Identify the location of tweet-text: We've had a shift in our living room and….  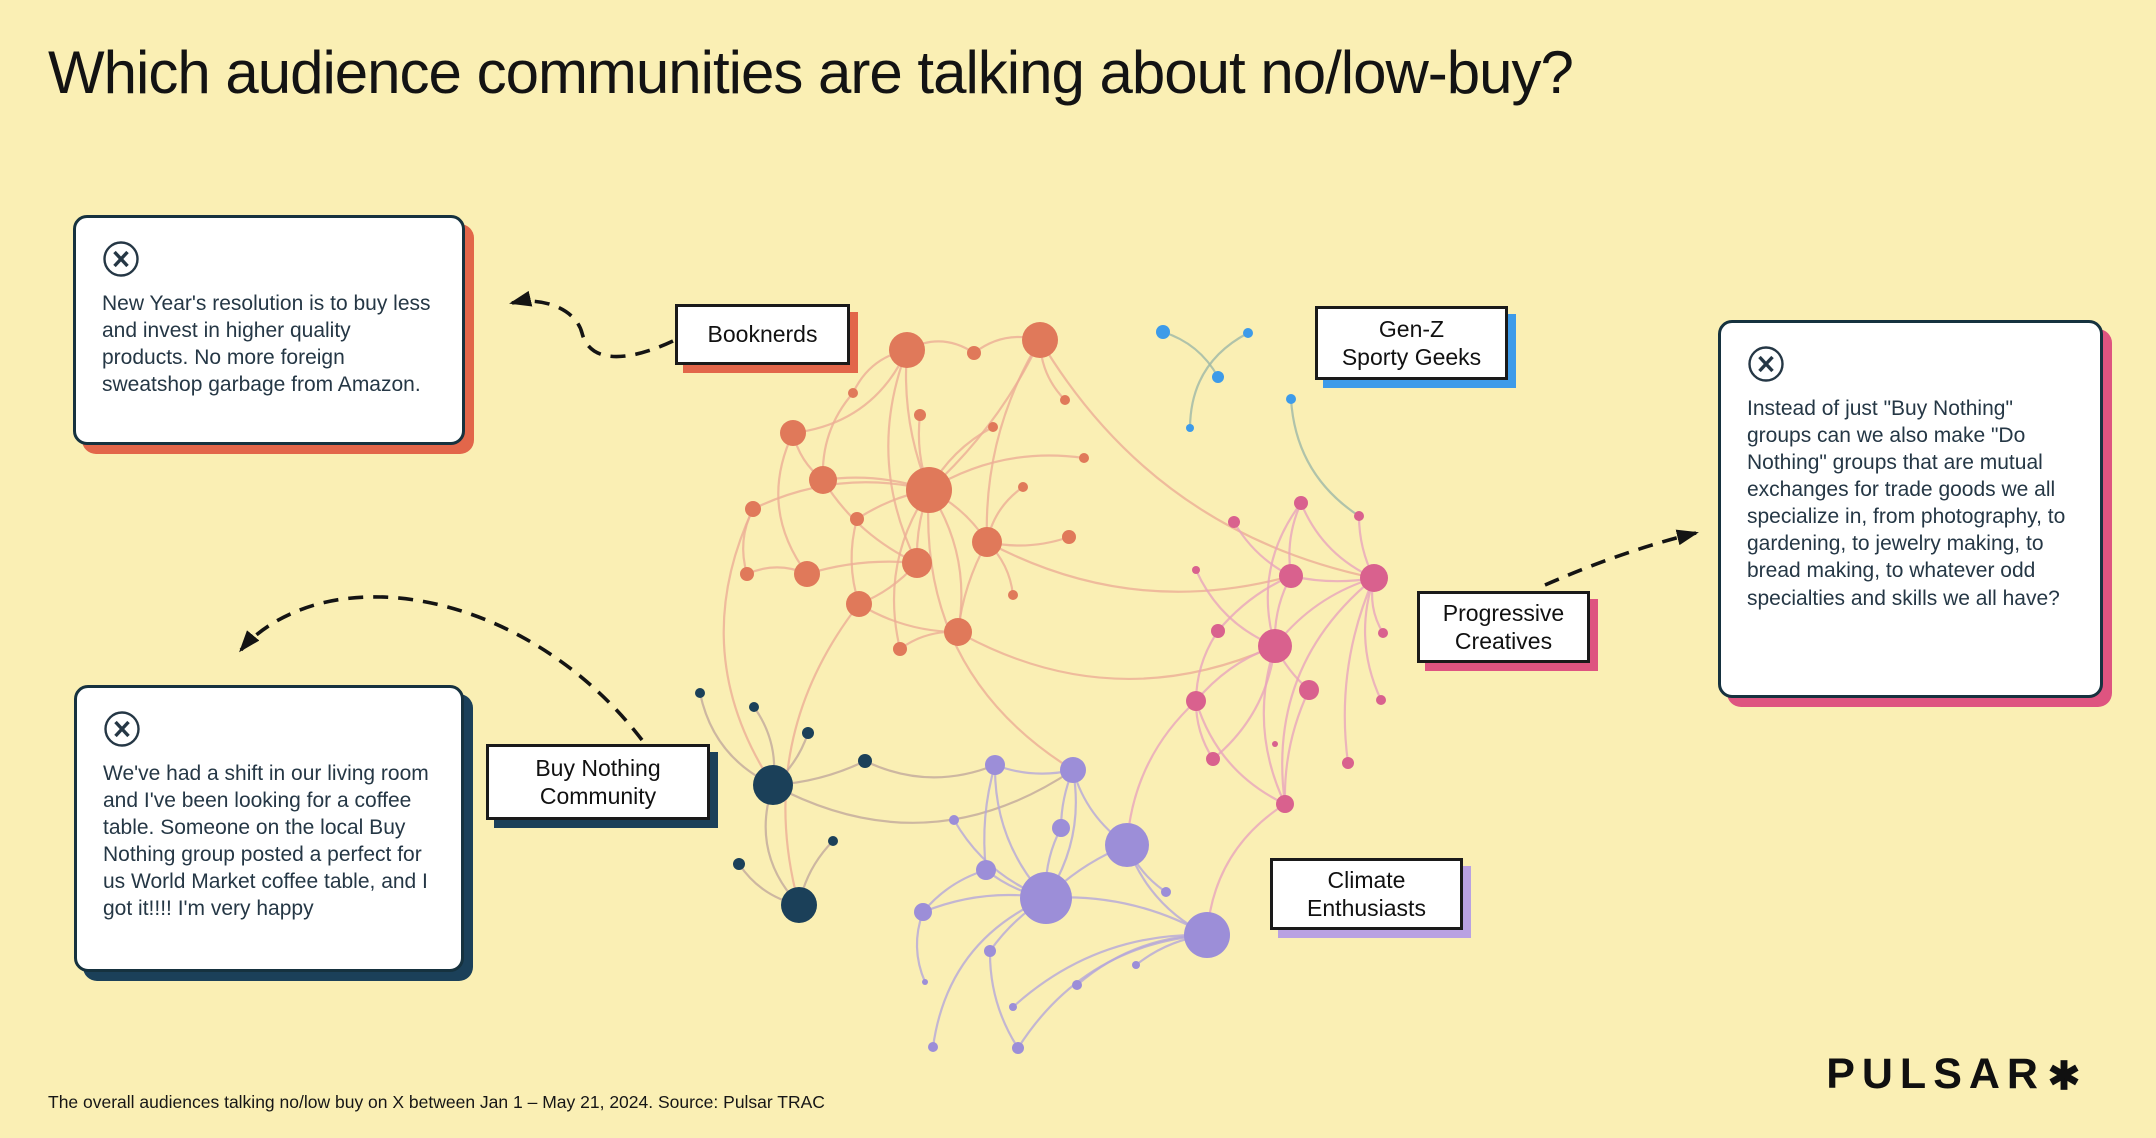
(266, 841).